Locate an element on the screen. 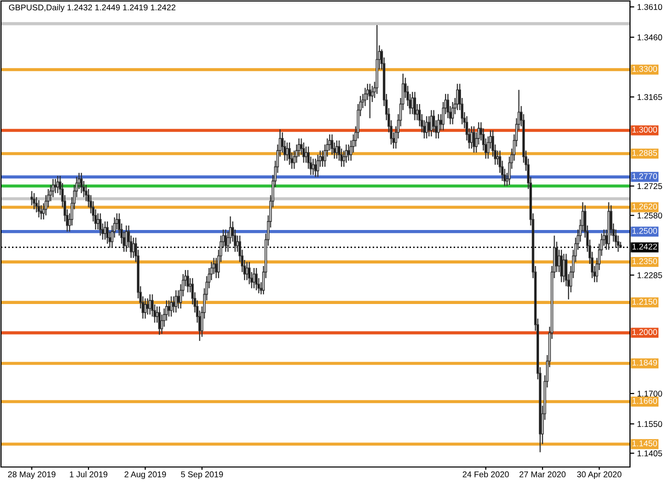 The height and width of the screenshot is (482, 665). y-tick-label: 1.1550 is located at coordinates (650, 424).